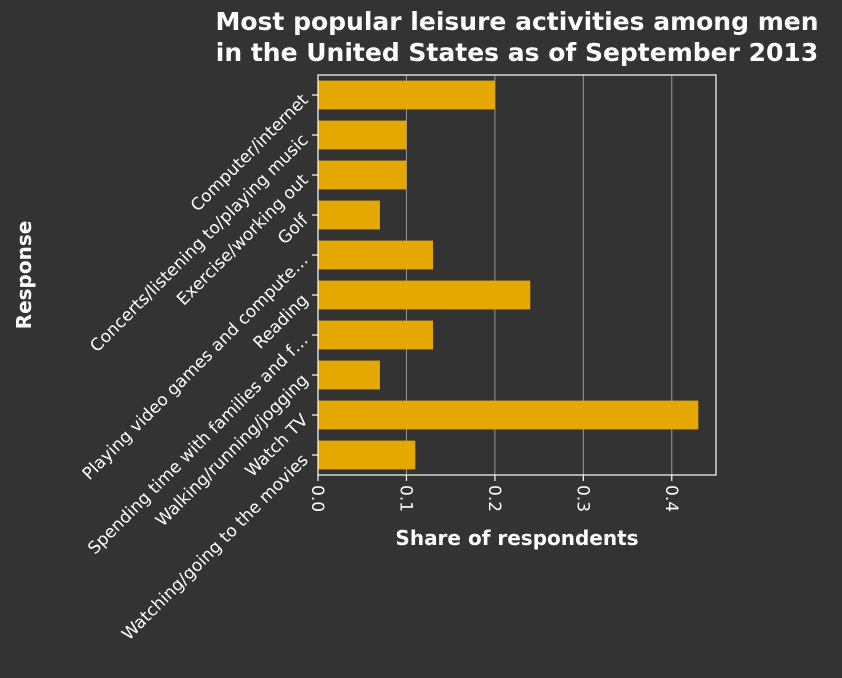 This screenshot has height=678, width=842. Describe the element at coordinates (494, 498) in the screenshot. I see `x-tick-label: 0.2` at that location.